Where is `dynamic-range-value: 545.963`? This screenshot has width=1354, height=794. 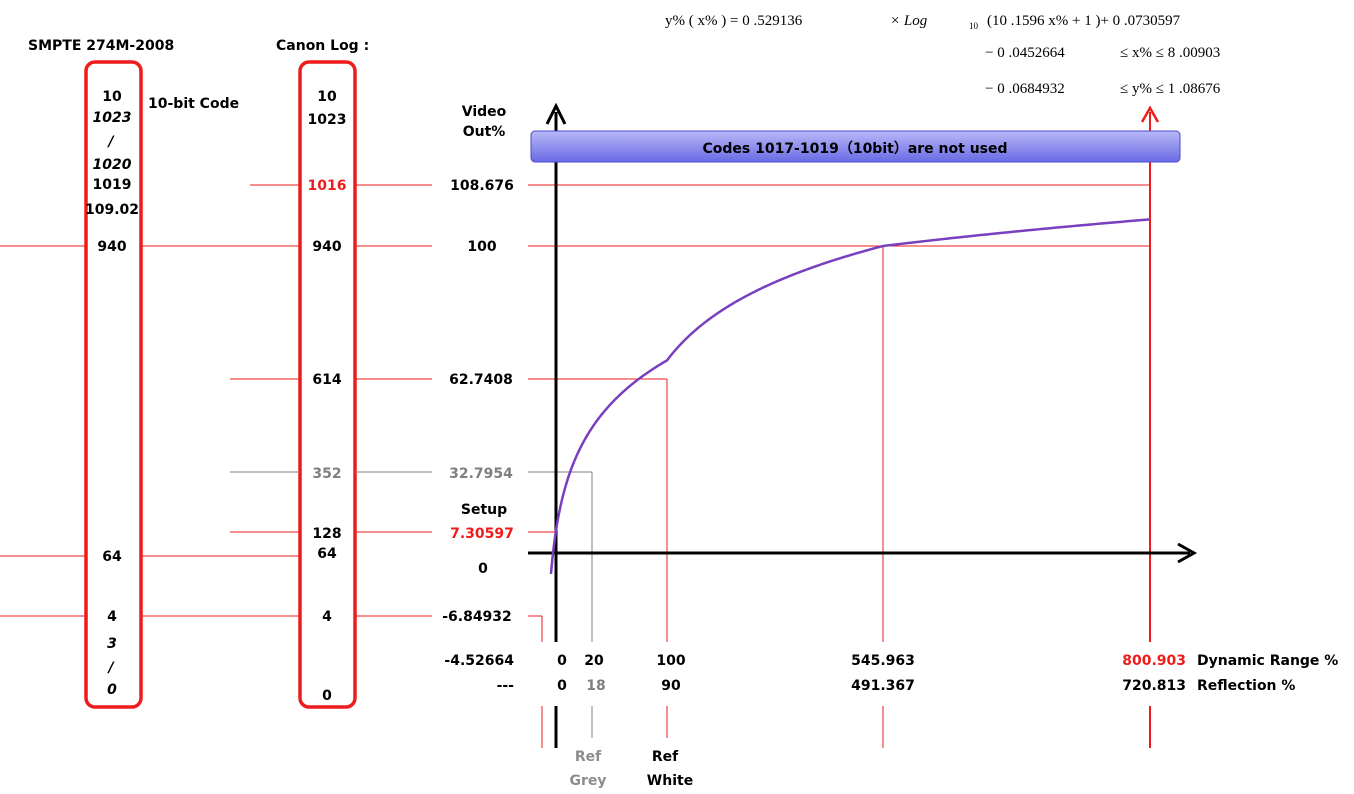
dynamic-range-value: 545.963 is located at coordinates (883, 661).